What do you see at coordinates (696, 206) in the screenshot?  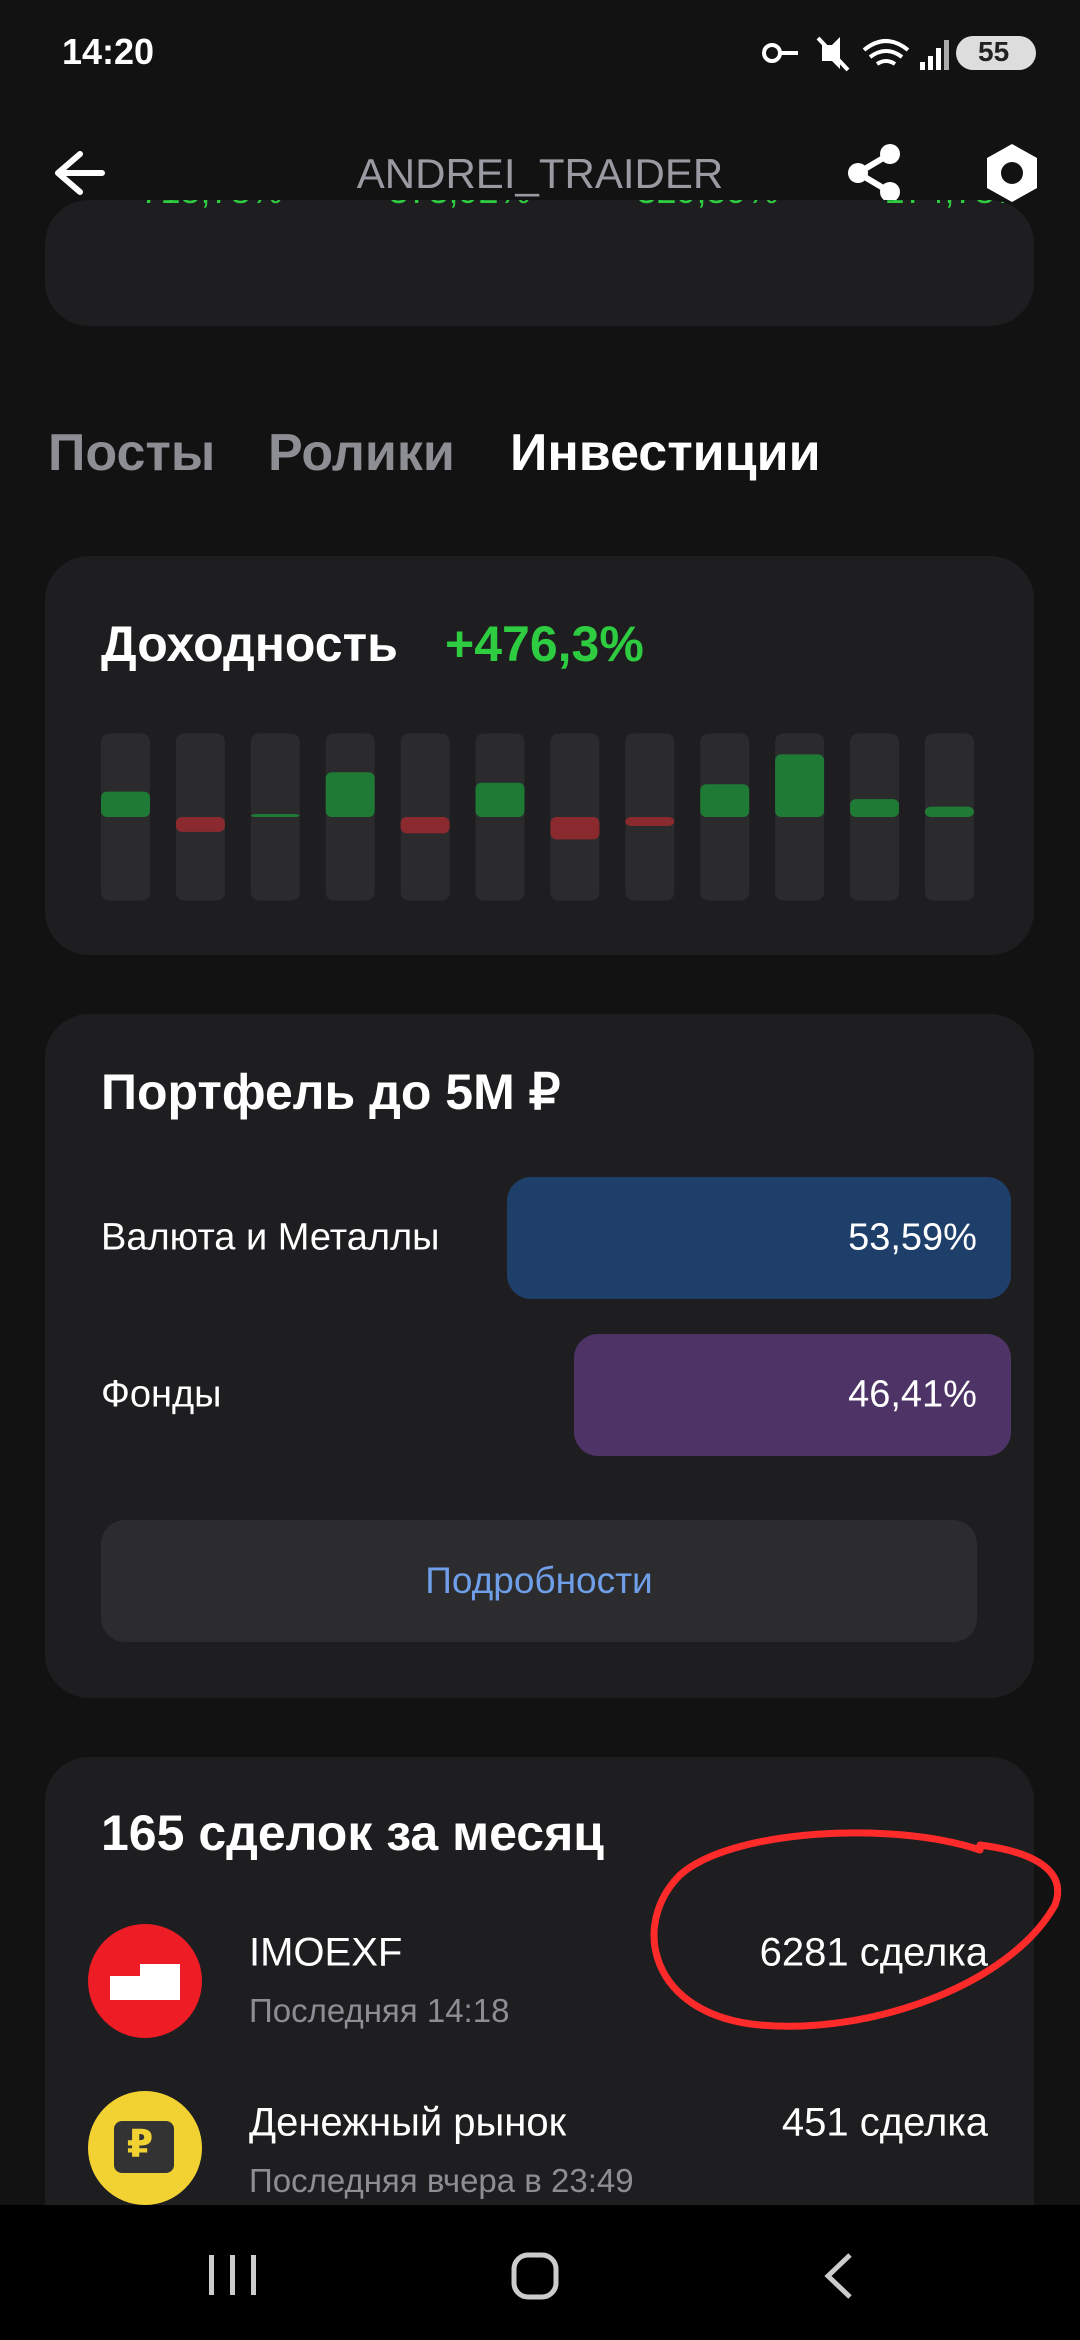 I see `stat-value: +329,59%` at bounding box center [696, 206].